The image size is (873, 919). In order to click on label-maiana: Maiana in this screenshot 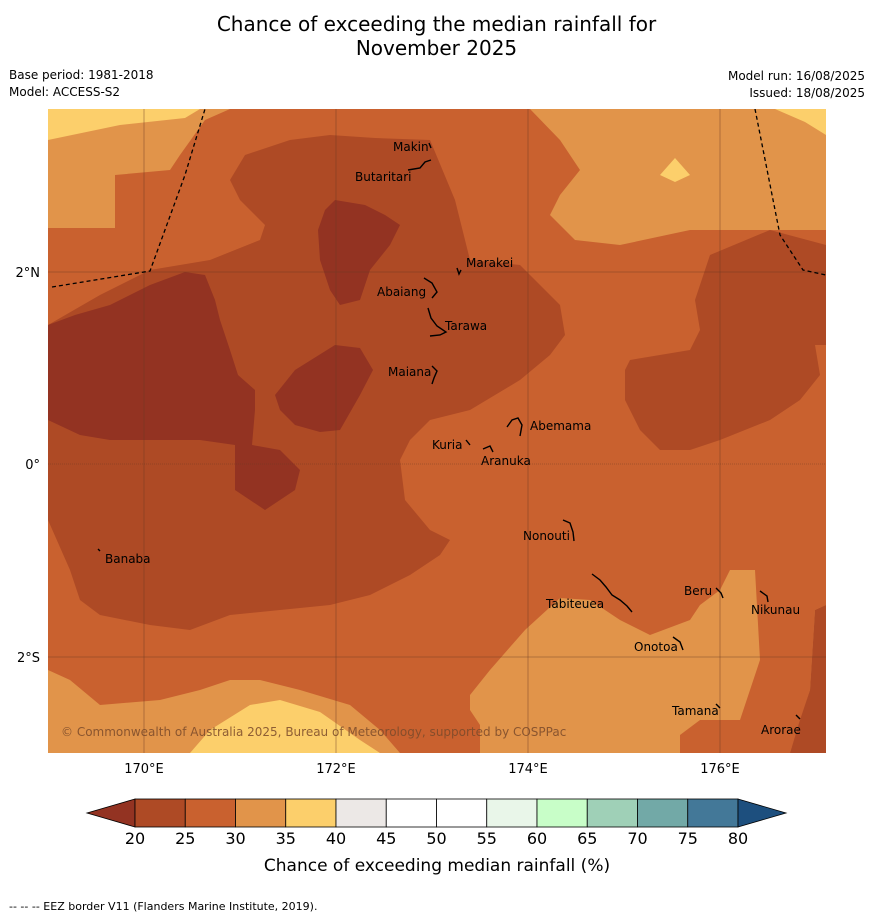, I will do `click(409, 372)`.